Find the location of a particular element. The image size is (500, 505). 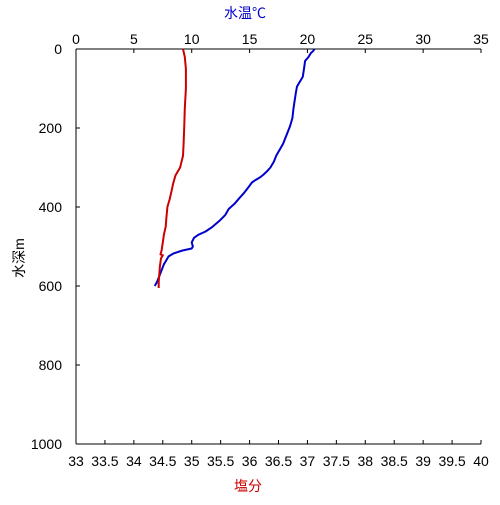

salinity-tick-label: 37 is located at coordinates (308, 461).